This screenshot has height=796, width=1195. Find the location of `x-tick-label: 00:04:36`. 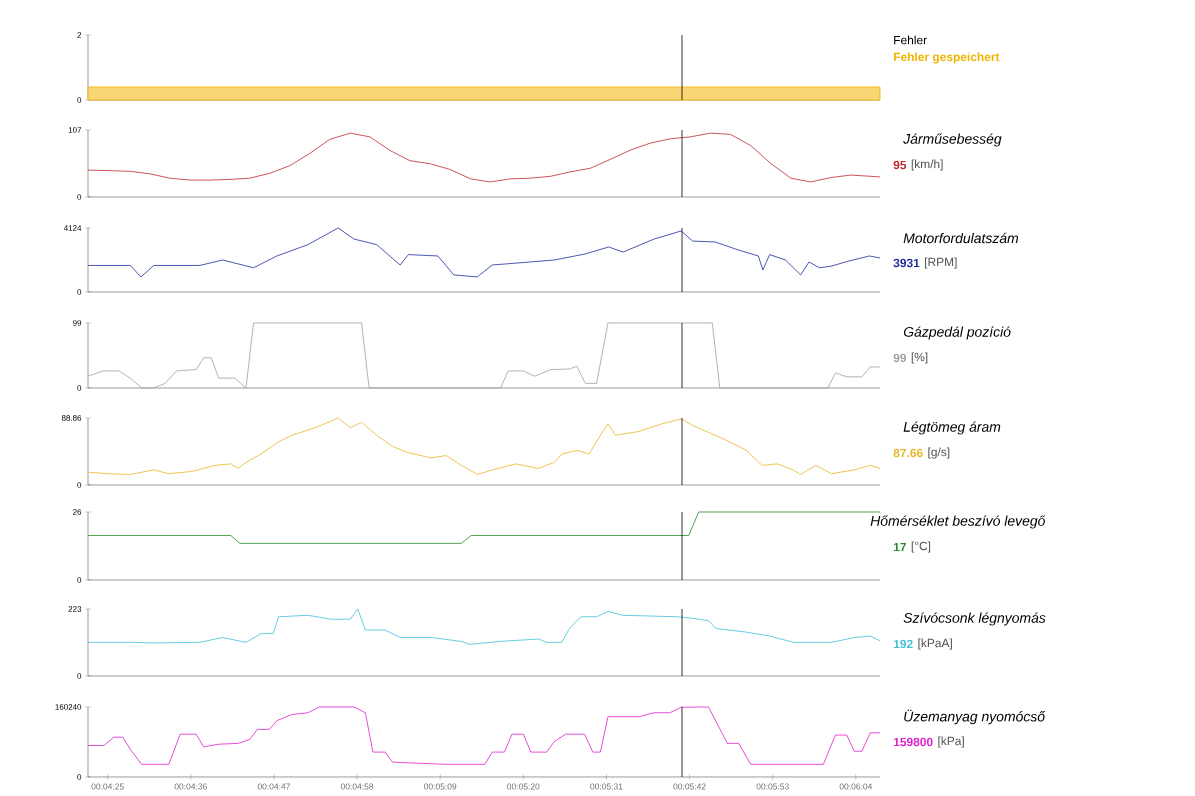

x-tick-label: 00:04:36 is located at coordinates (190, 786).